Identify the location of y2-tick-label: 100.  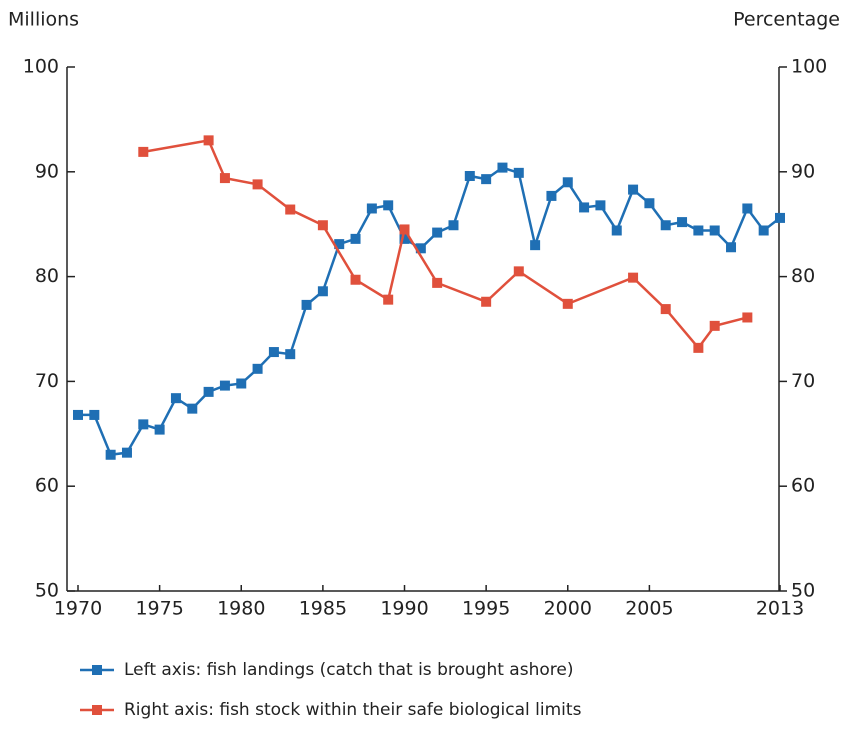
(809, 67).